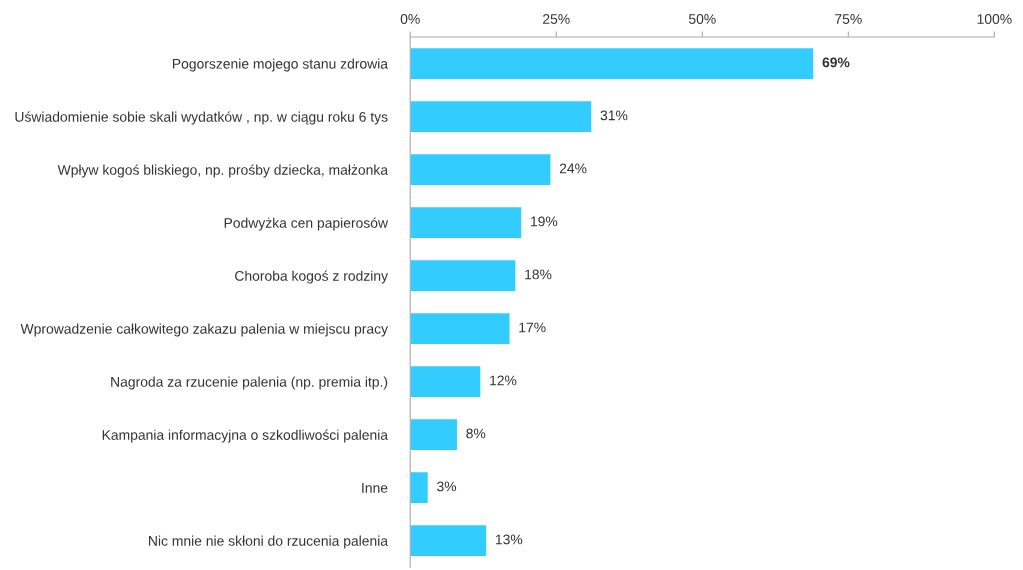  What do you see at coordinates (201, 118) in the screenshot?
I see `y-tick-label: Uświadomienie sobie skali wydatków , np. w ciągu roku 6 tys` at bounding box center [201, 118].